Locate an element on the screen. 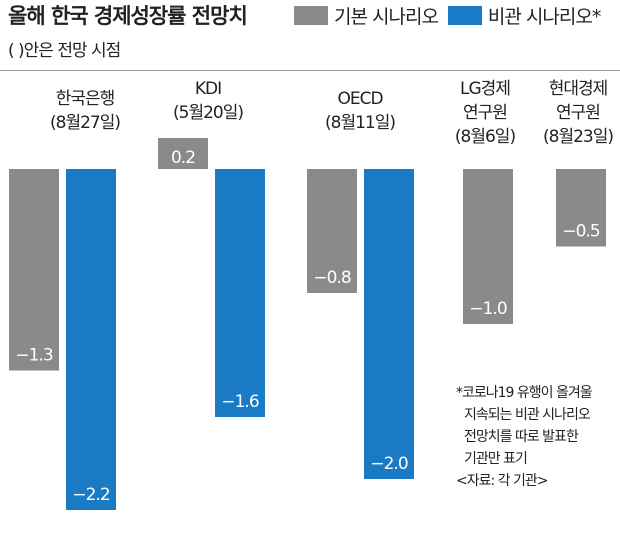  legend-label-base: 기본 시나리오 is located at coordinates (386, 17).